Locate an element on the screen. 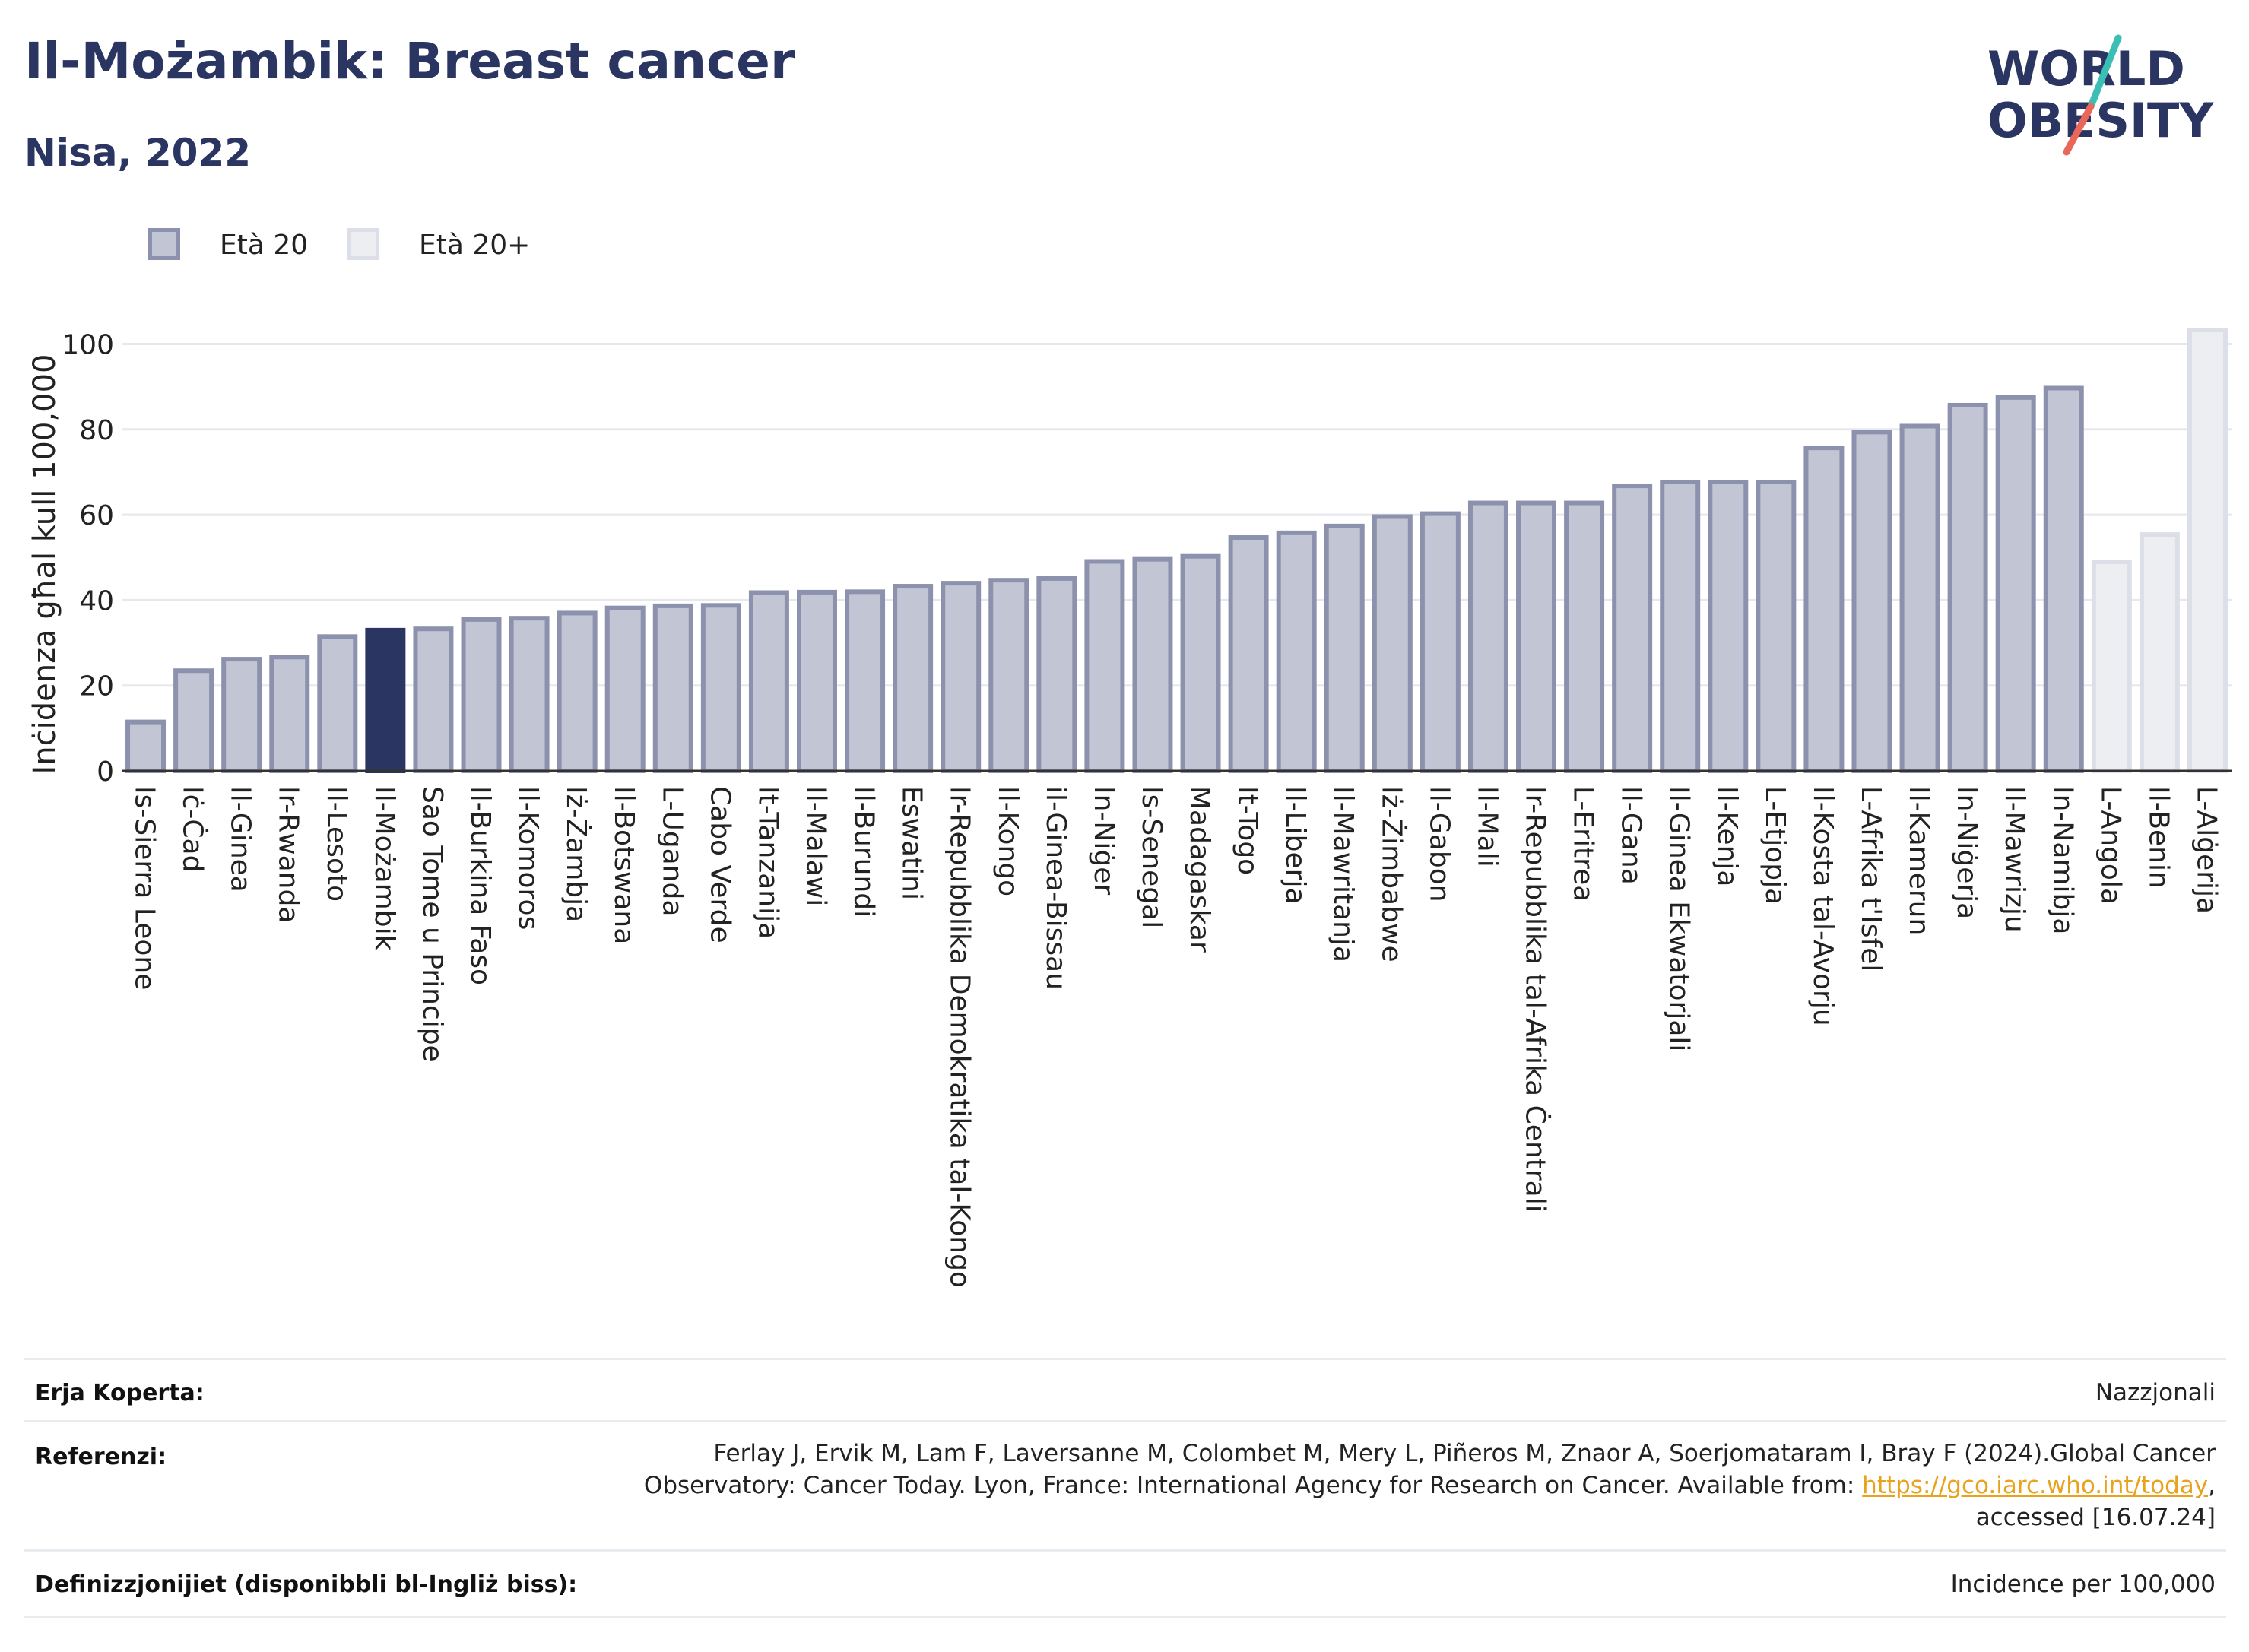  chart-title: Il-Możambik: Breast cancer is located at coordinates (409, 61).